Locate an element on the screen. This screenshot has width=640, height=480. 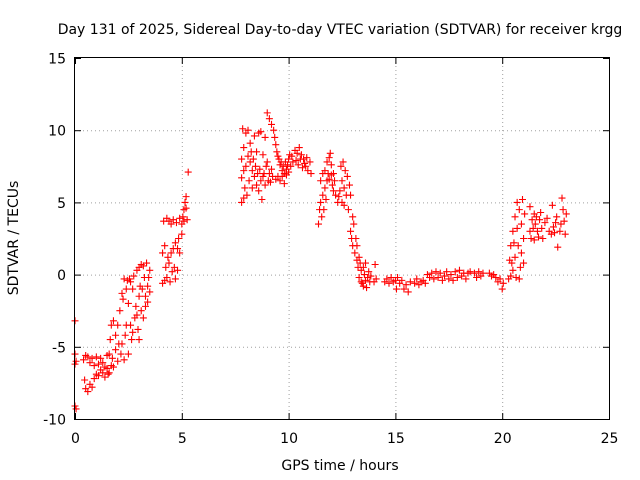
y-axis-label: SDTVAR / TECUs is located at coordinates (14, 238).